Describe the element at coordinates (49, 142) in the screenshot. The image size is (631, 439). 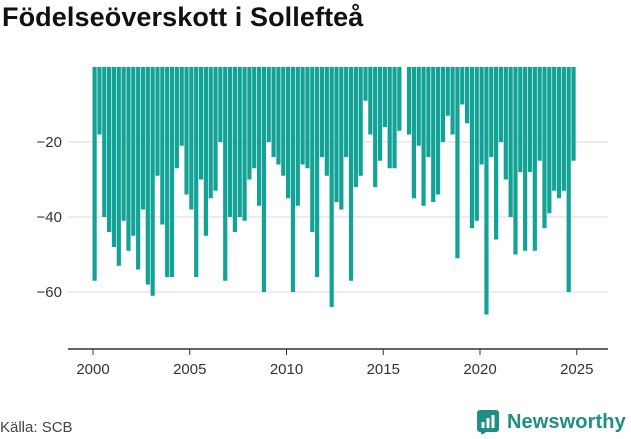
I see `y-tick-label: −20` at that location.